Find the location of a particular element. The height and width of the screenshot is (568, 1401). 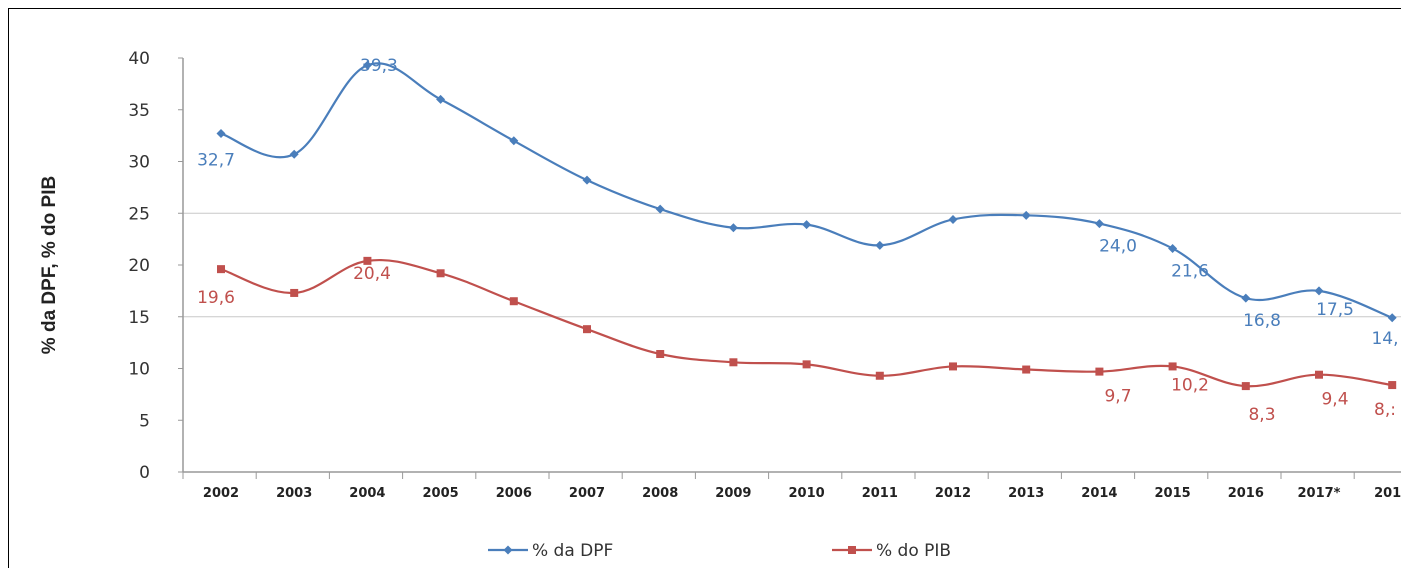

data-label: 19,6 is located at coordinates (216, 298).